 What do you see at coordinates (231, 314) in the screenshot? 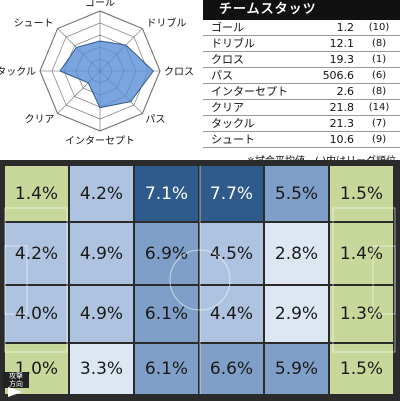
I see `heatmap-cell: 4.4%` at bounding box center [231, 314].